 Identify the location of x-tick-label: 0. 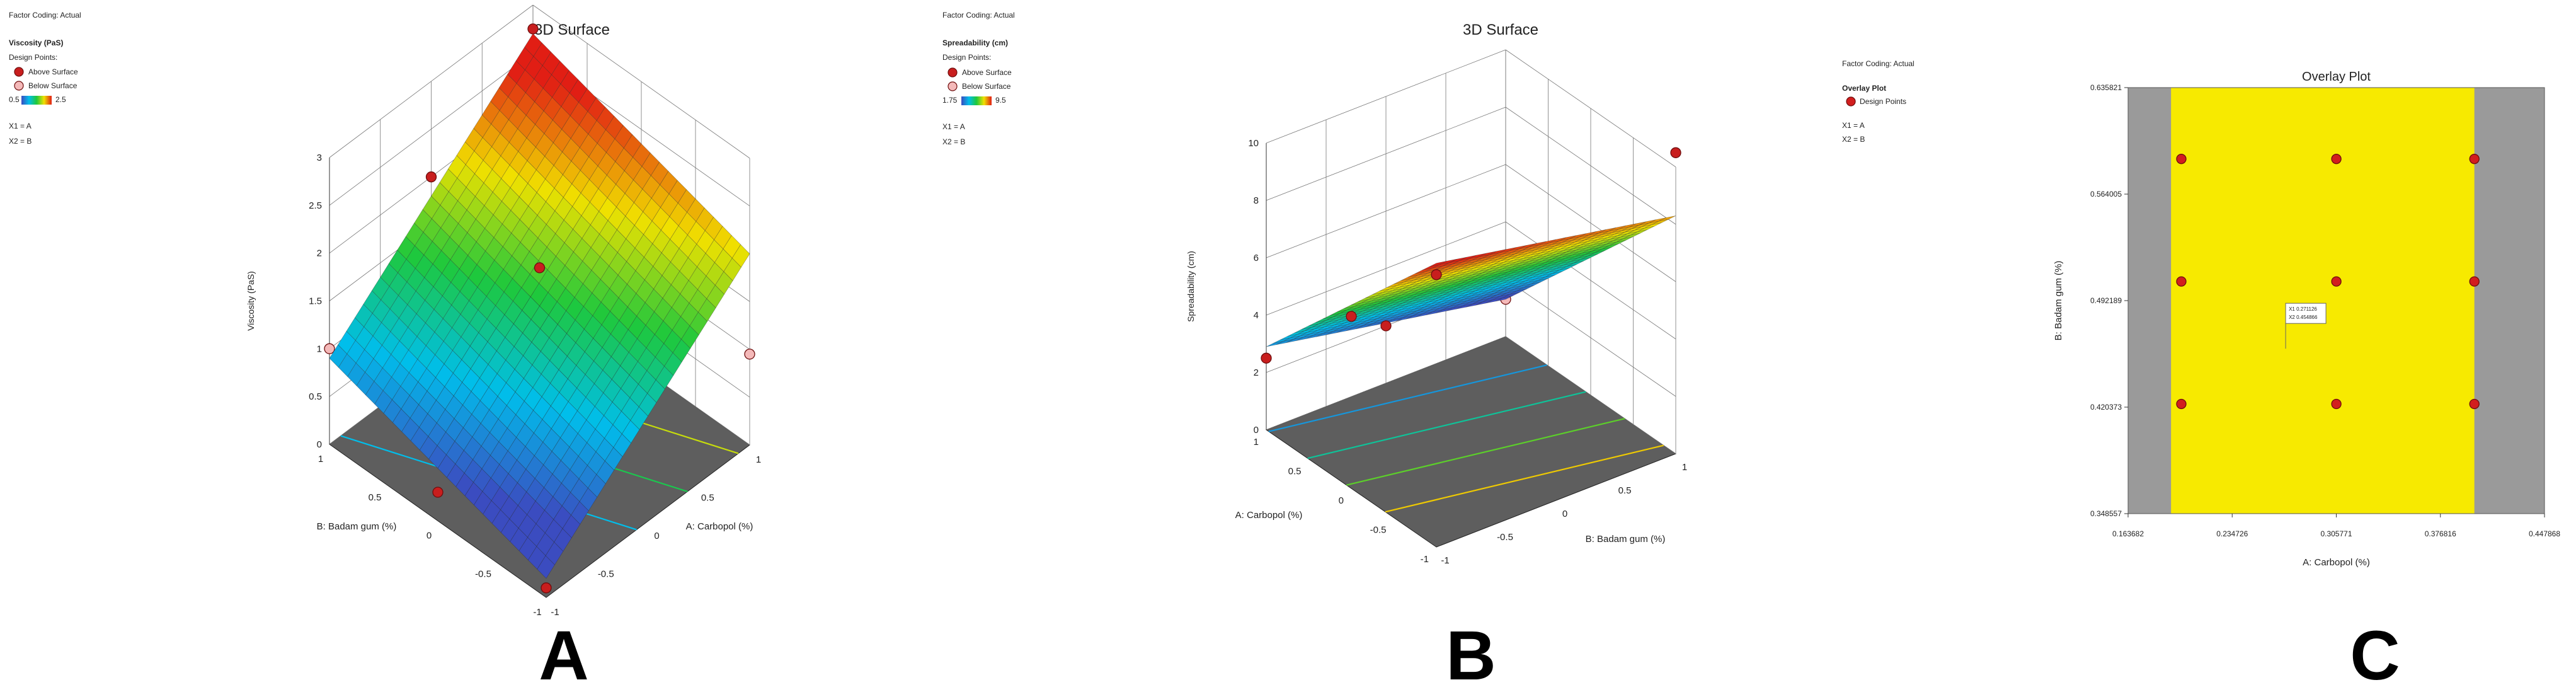
(656, 536).